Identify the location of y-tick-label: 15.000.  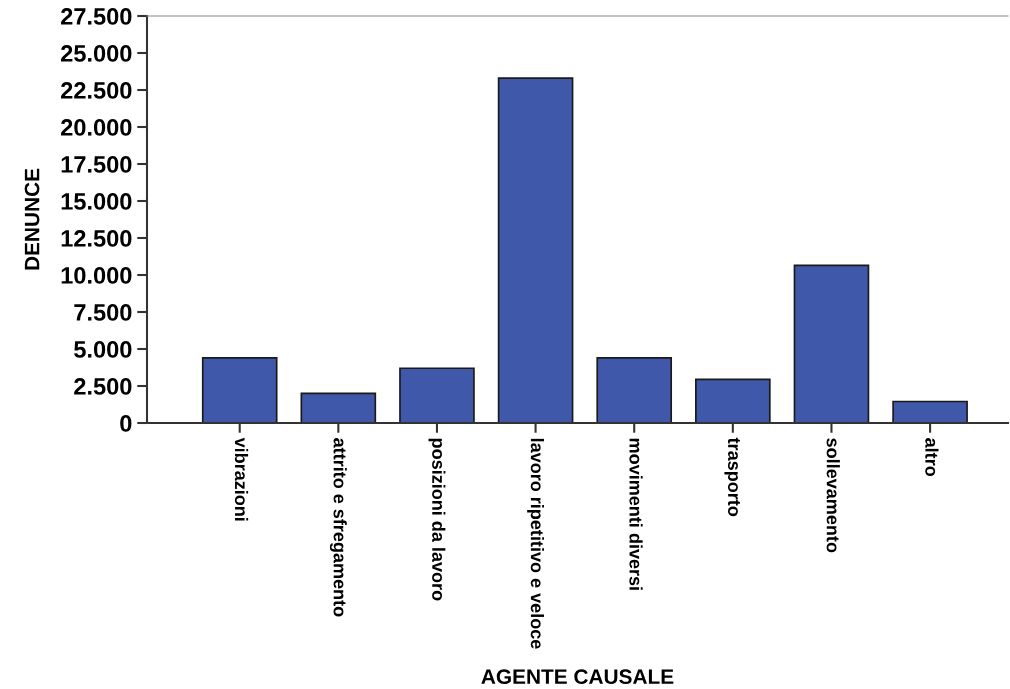
(96, 201).